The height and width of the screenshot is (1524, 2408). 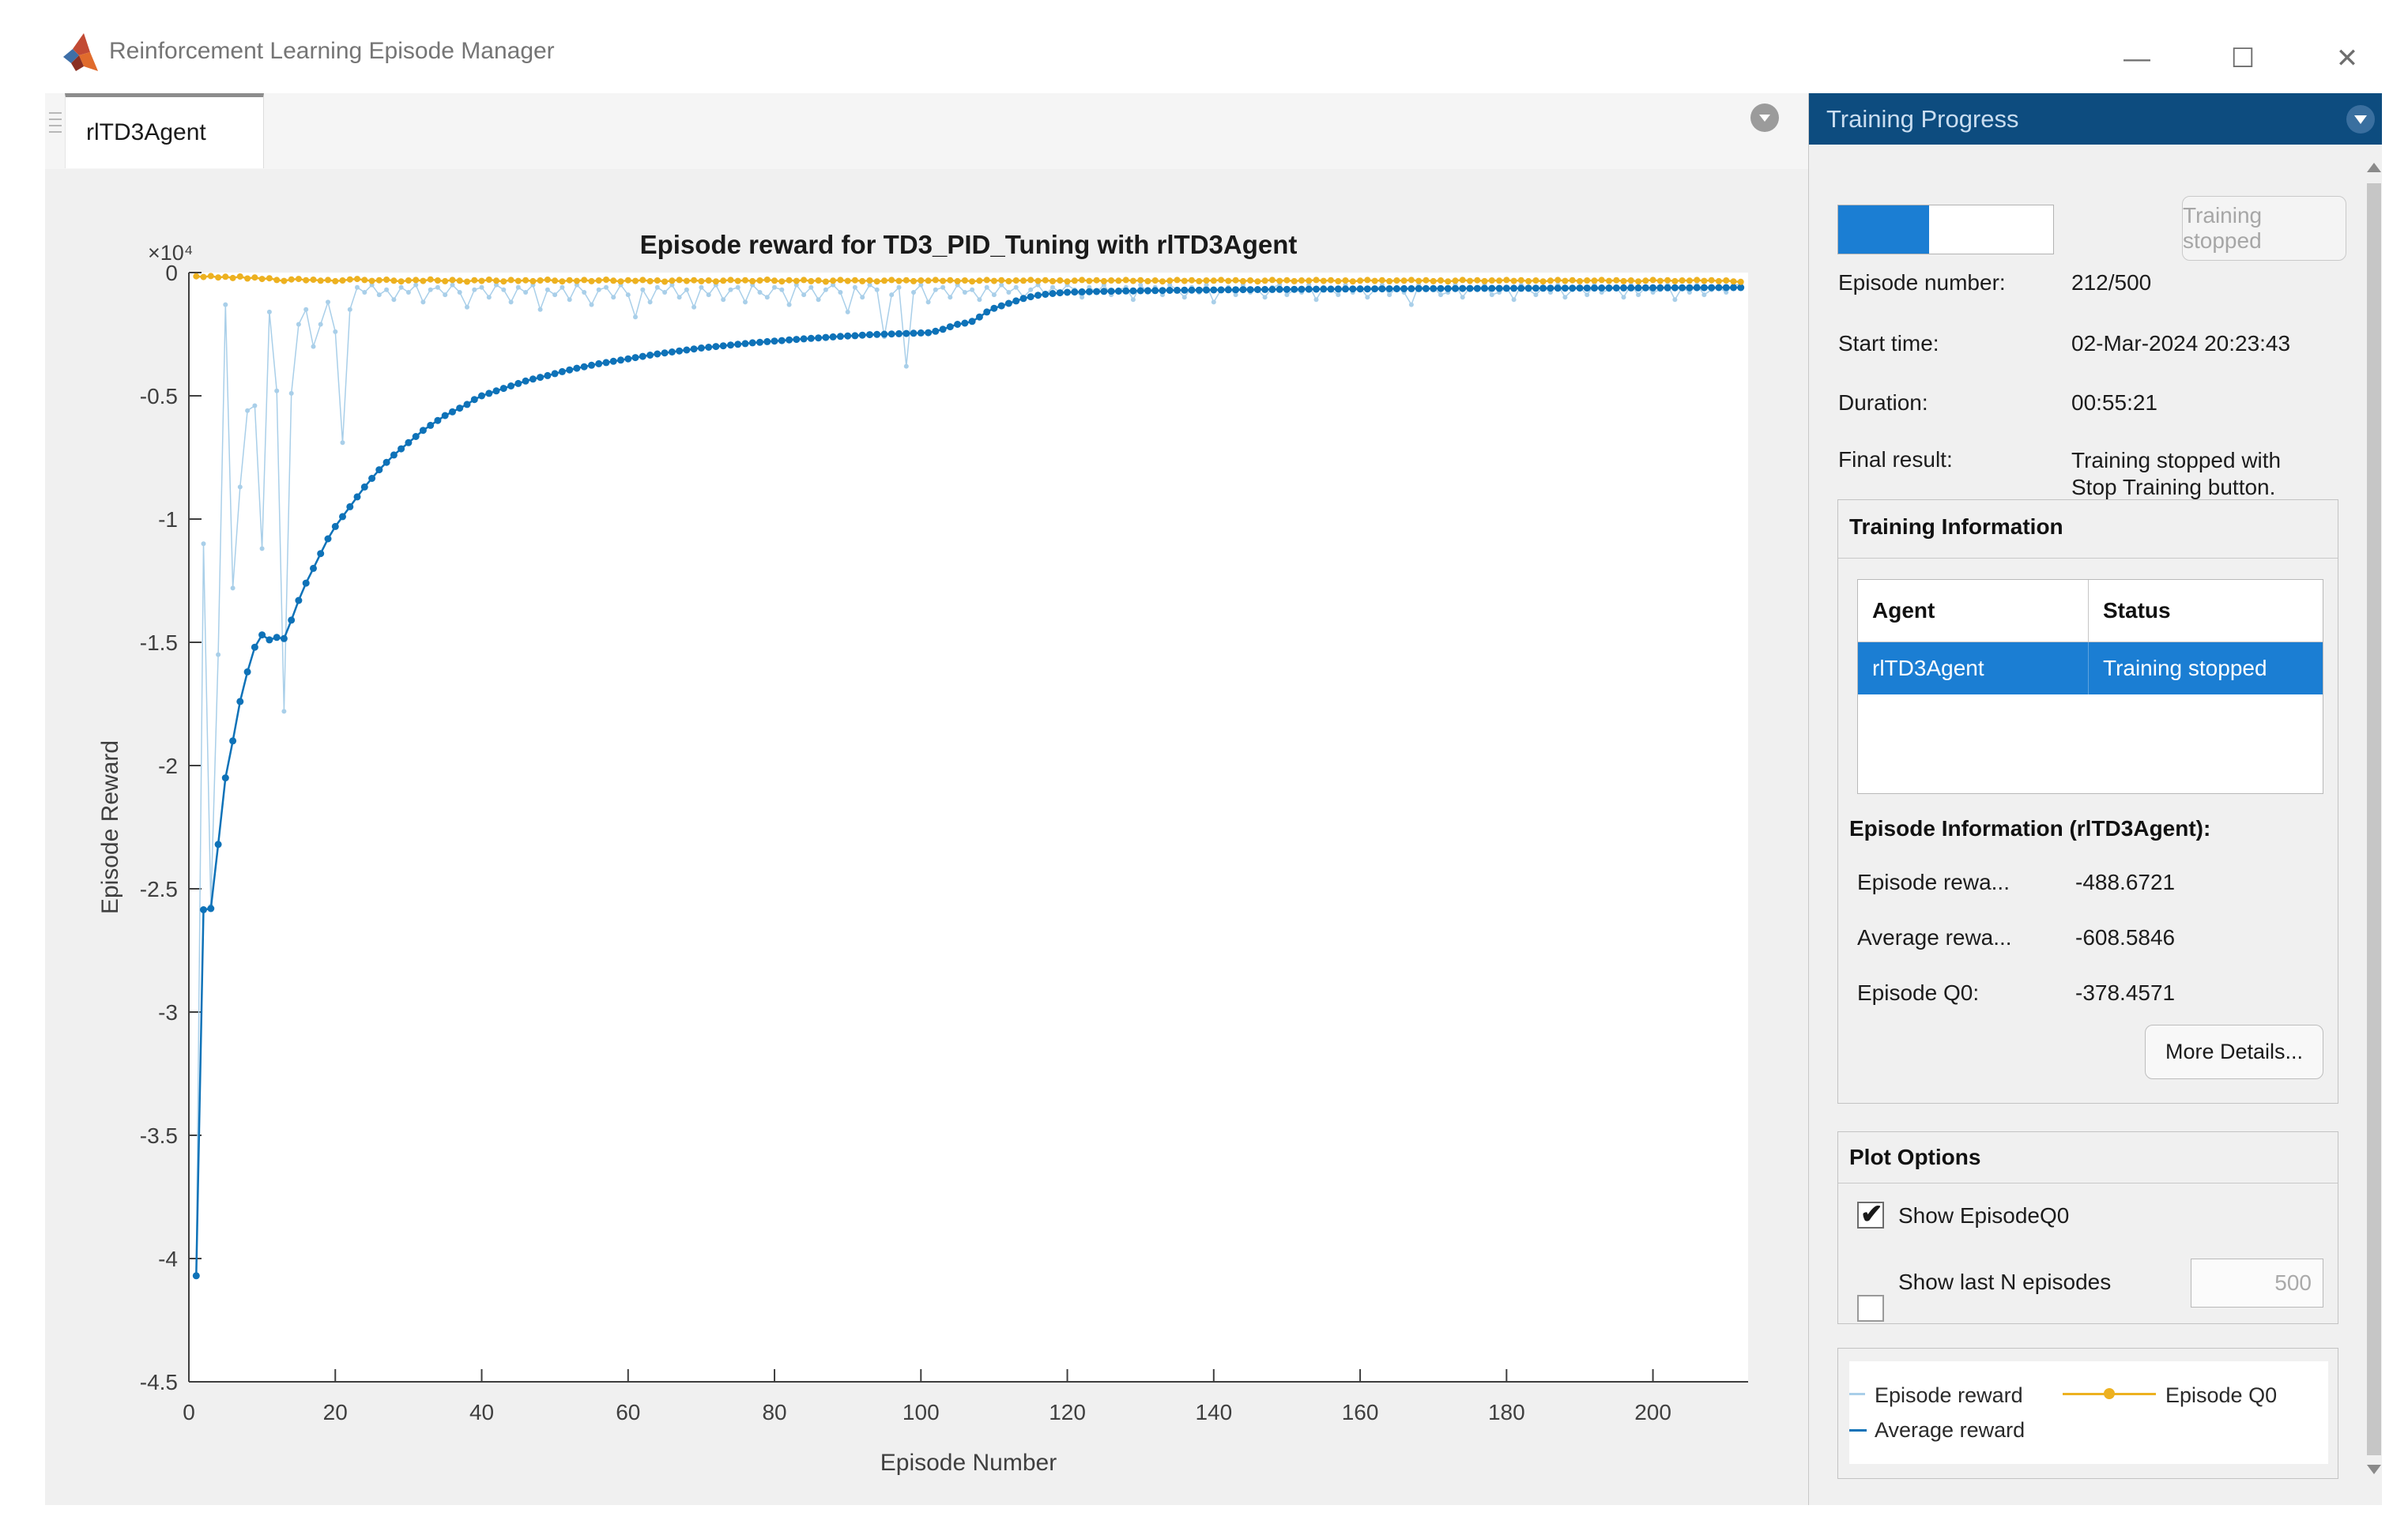 What do you see at coordinates (110, 827) in the screenshot?
I see `svg-text: Episode Reward` at bounding box center [110, 827].